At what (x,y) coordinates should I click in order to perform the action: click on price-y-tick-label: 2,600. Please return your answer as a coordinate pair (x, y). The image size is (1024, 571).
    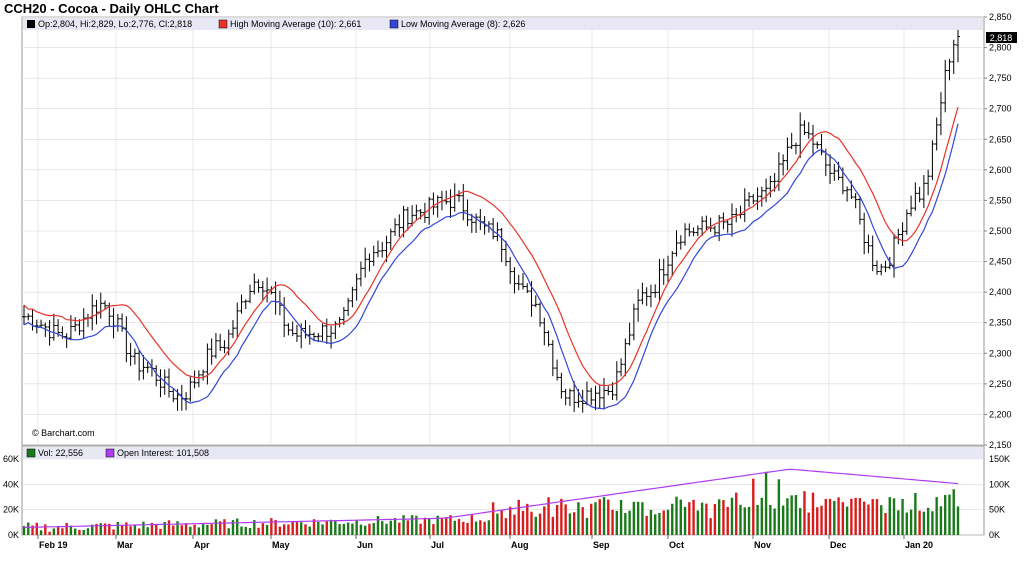
    Looking at the image, I should click on (1000, 170).